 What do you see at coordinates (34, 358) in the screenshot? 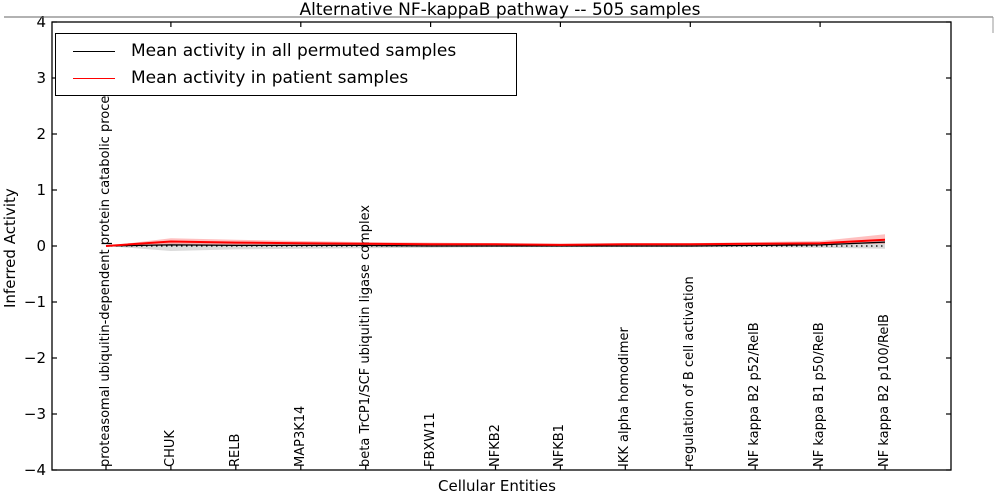
I see `y-tick-label: −2` at bounding box center [34, 358].